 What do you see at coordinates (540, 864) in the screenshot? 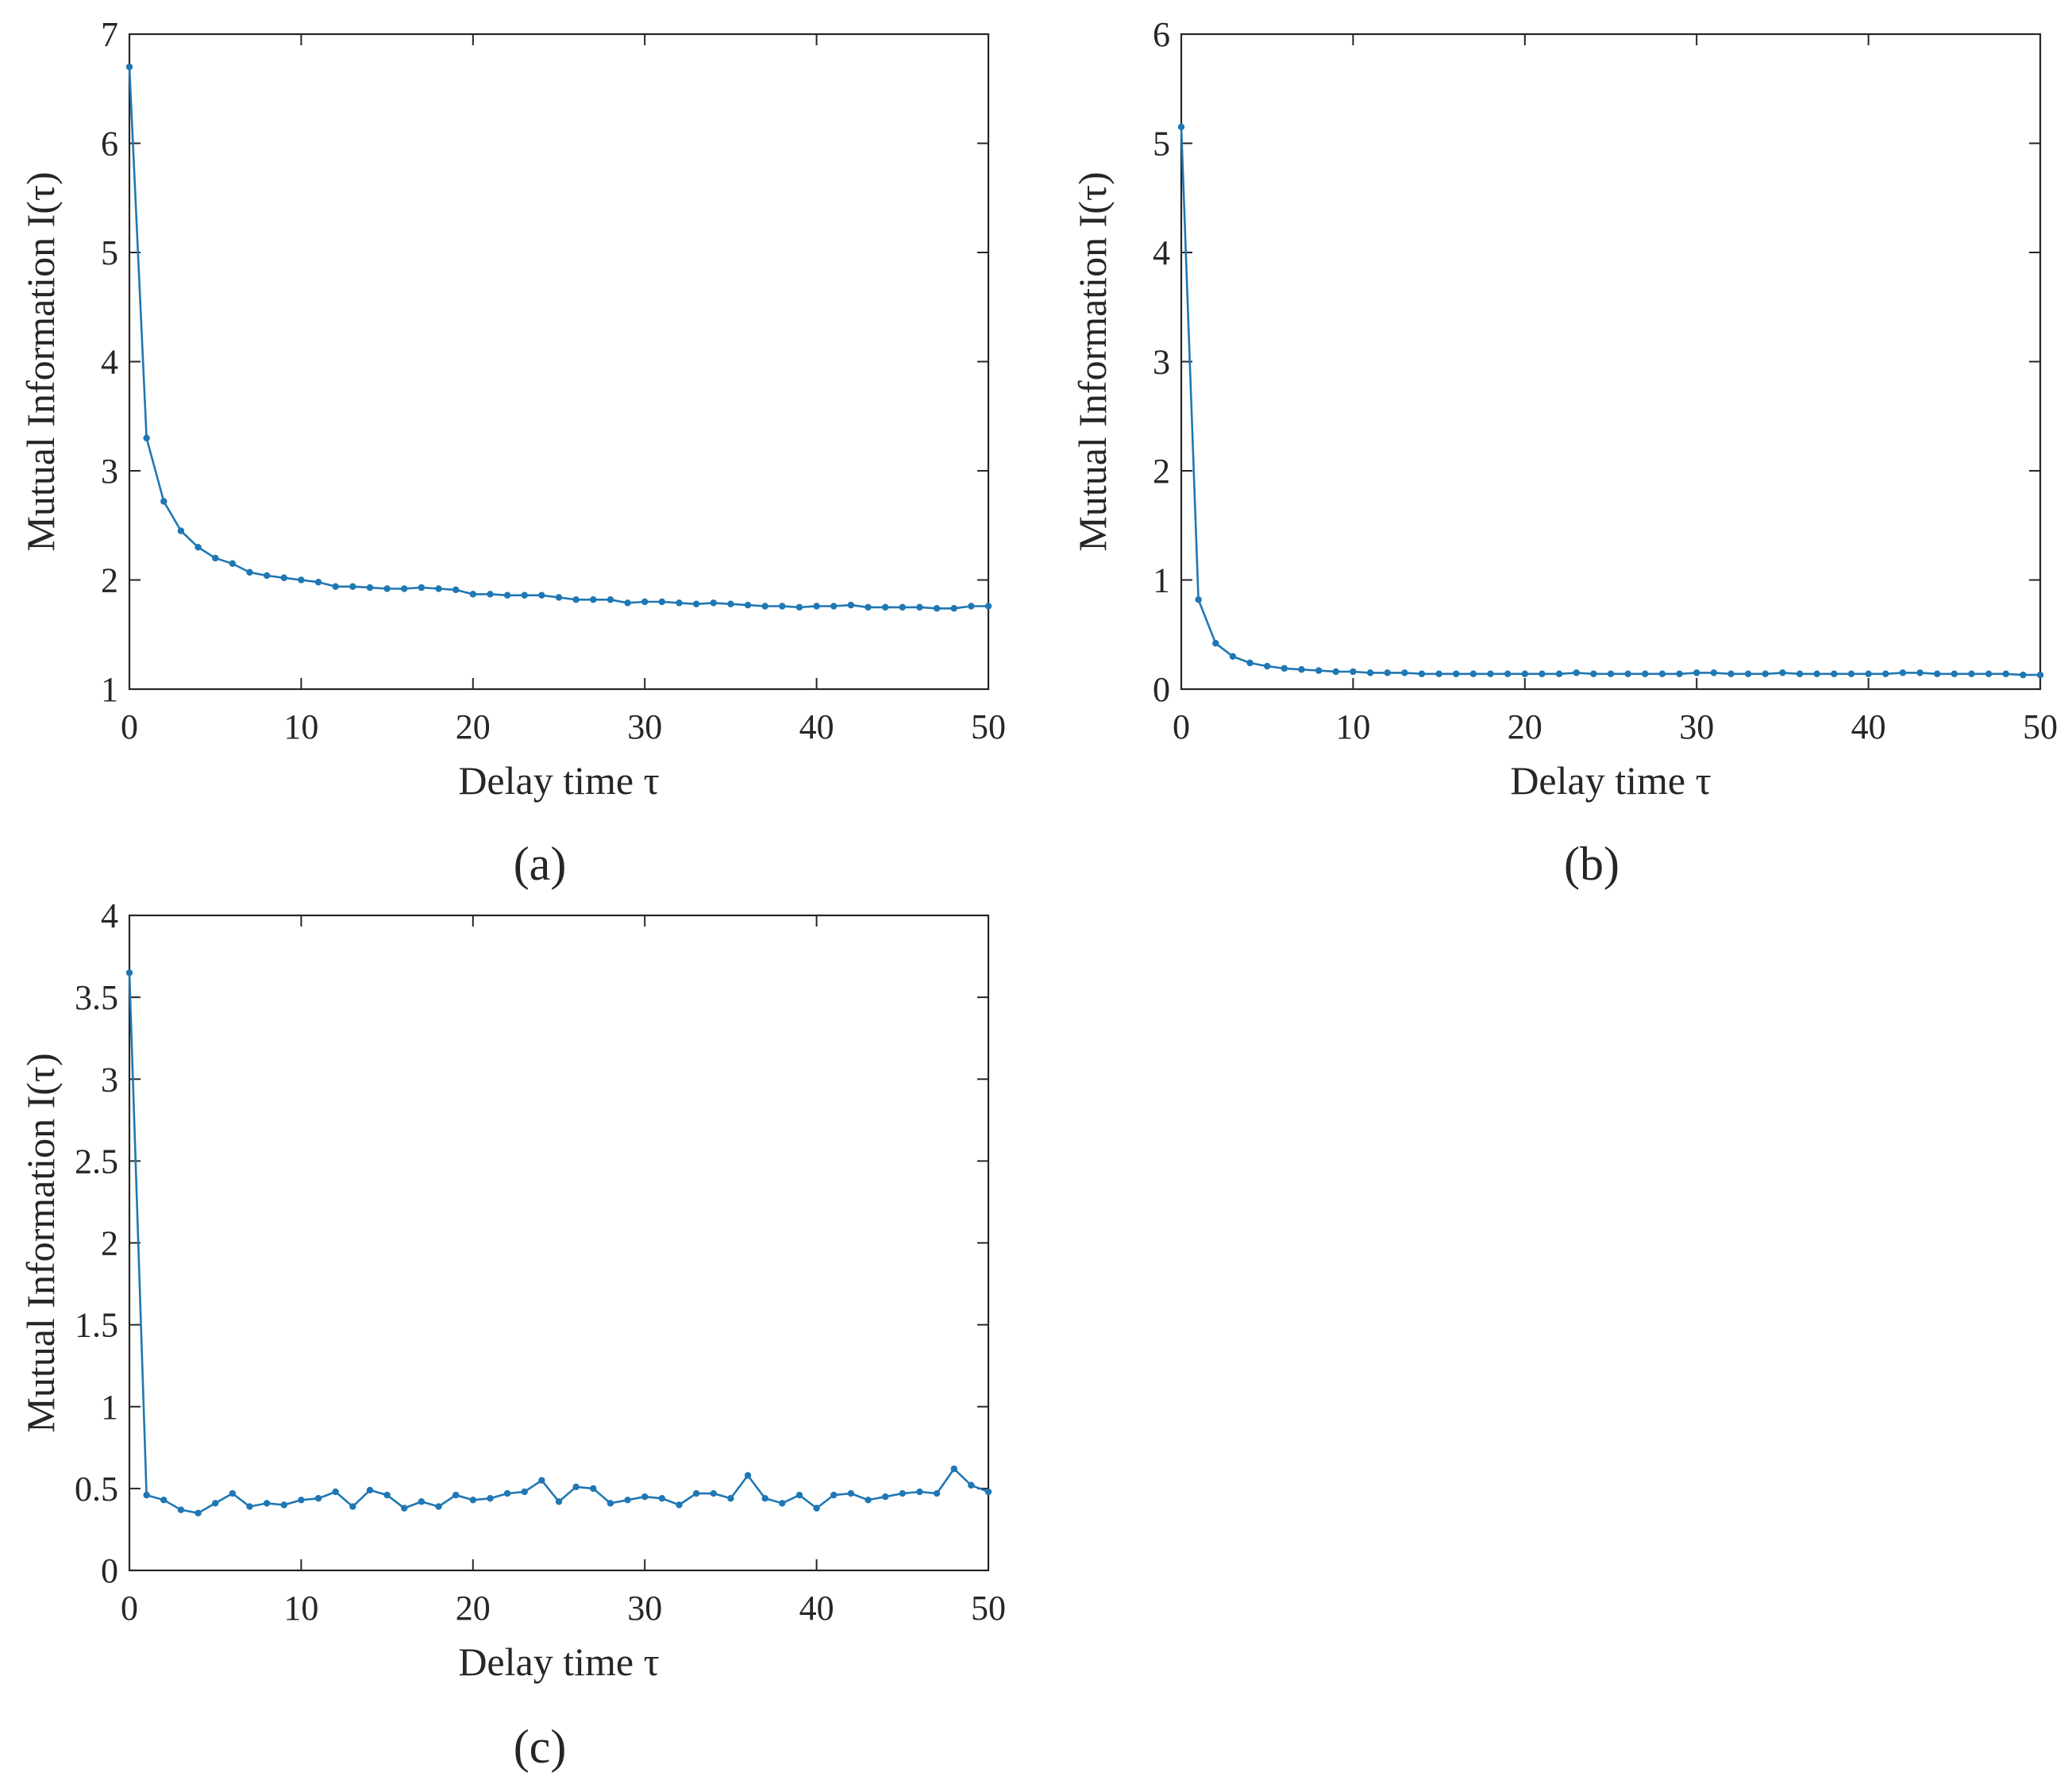
I see `panel-caption: (a)` at bounding box center [540, 864].